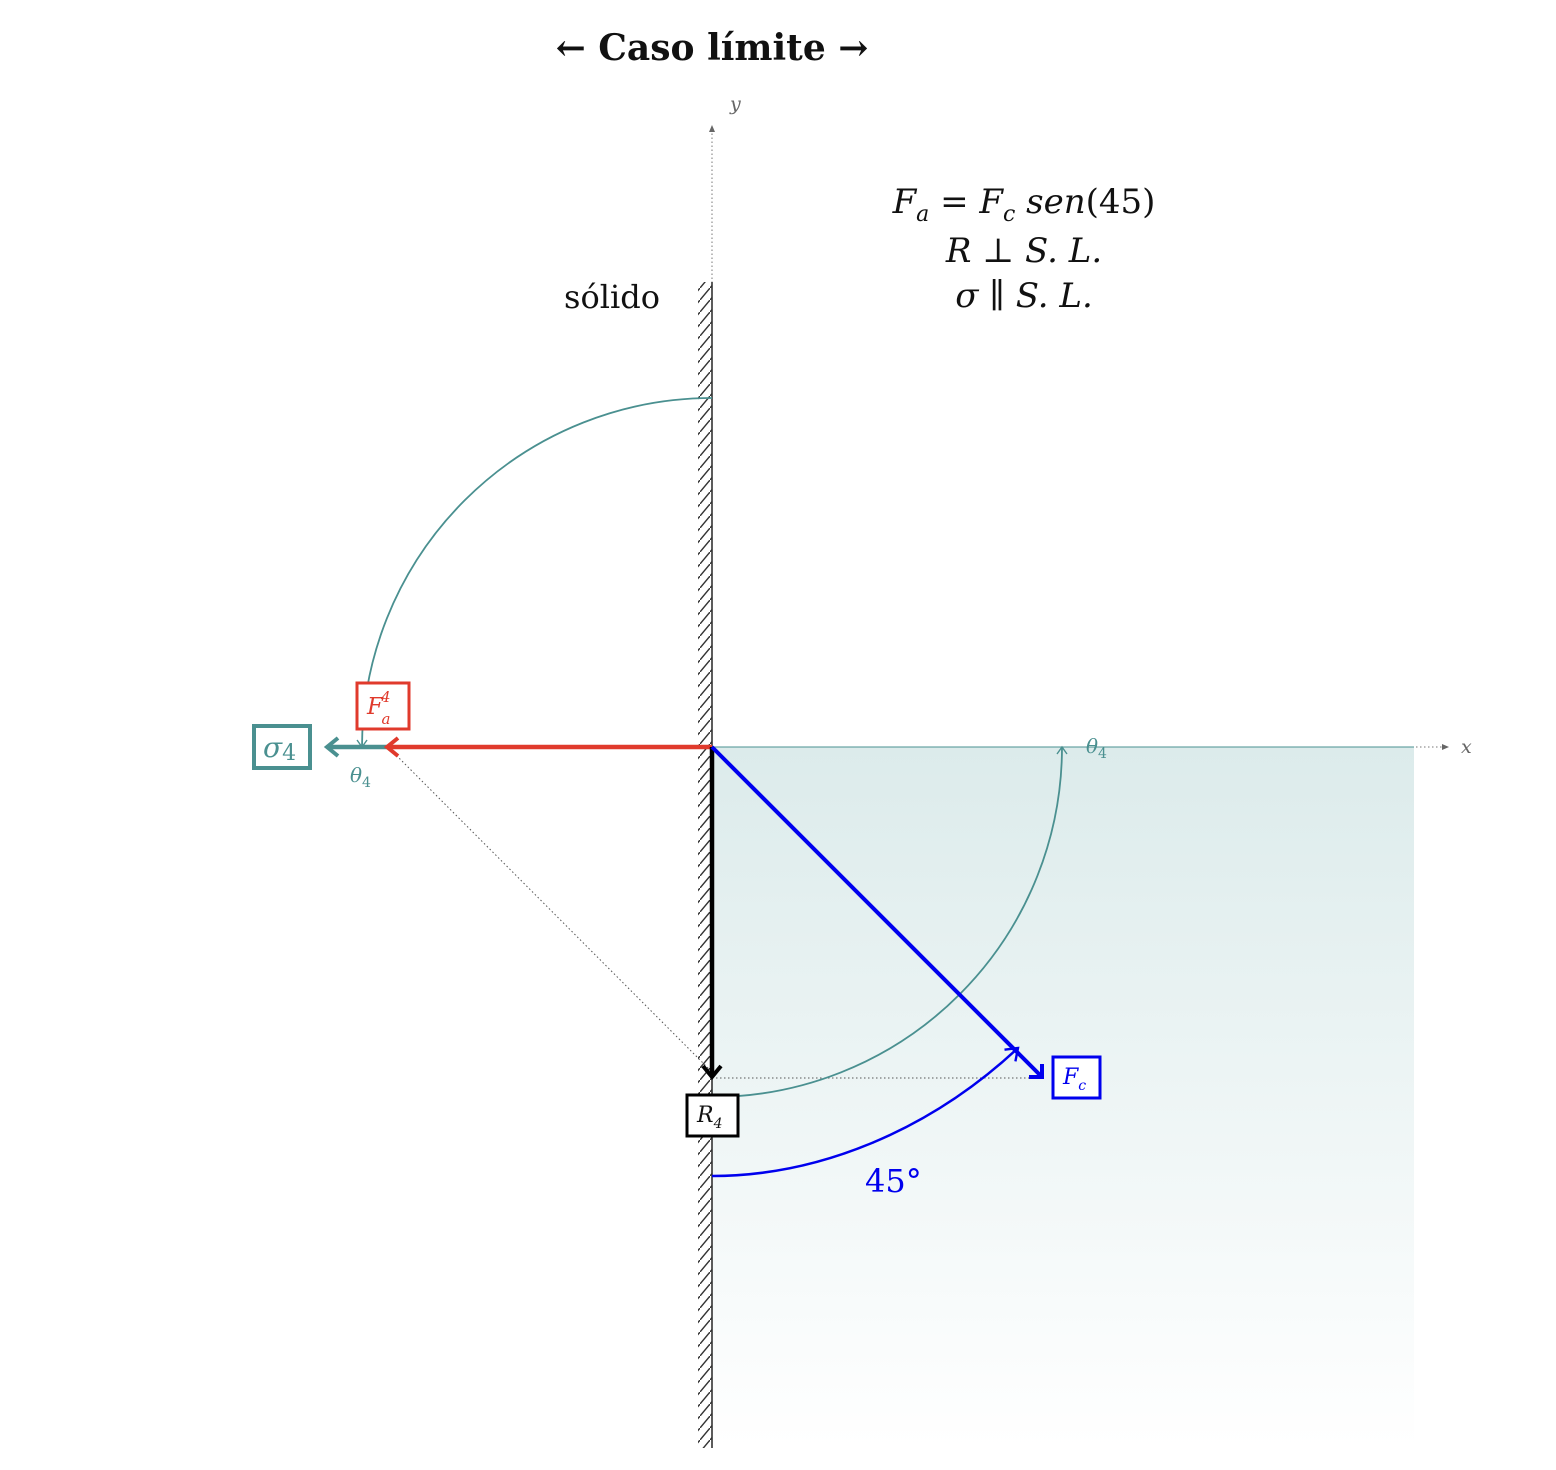  I want to click on theta-label-right: θ4, so click(1096, 748).